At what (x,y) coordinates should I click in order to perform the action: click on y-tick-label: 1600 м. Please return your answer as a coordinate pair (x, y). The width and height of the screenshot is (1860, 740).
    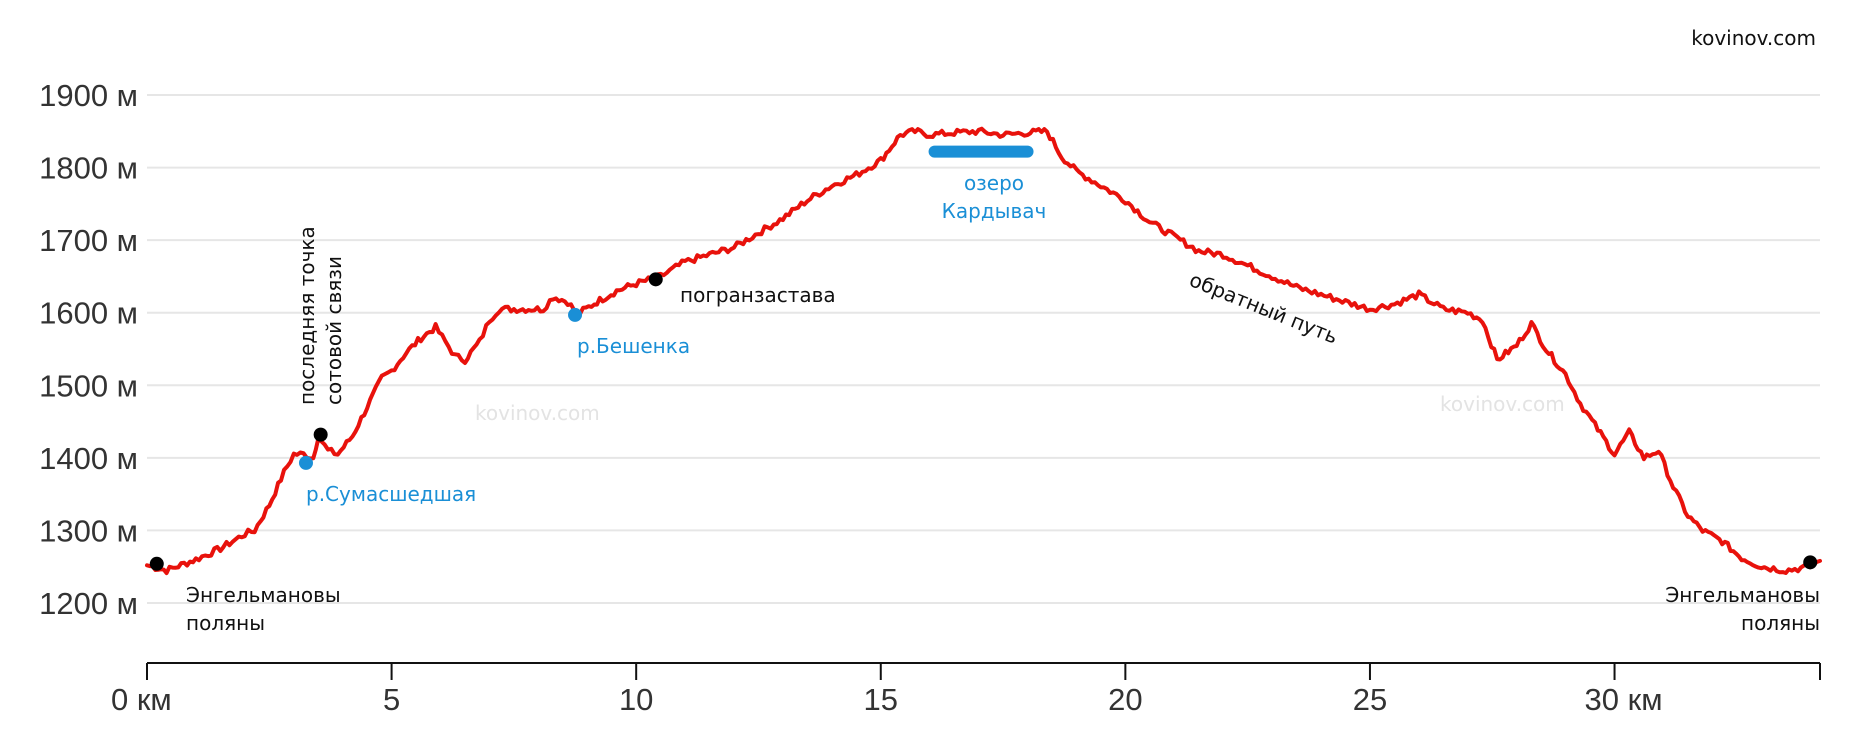
    Looking at the image, I should click on (88, 313).